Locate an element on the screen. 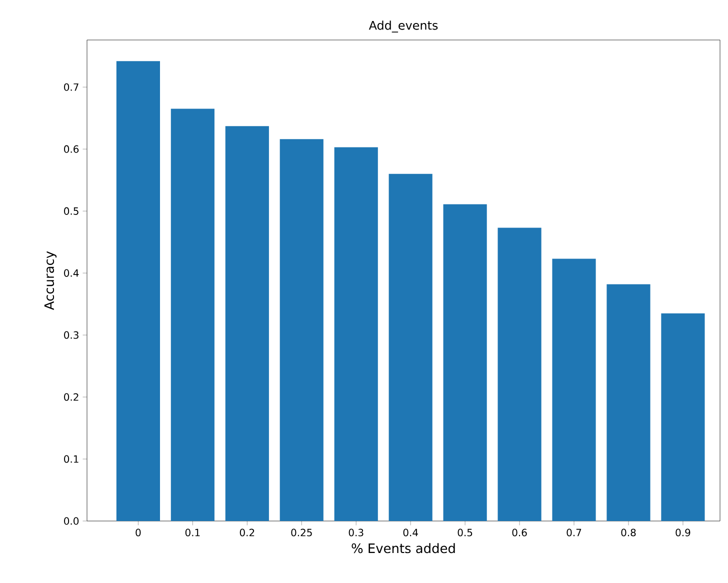 The width and height of the screenshot is (728, 583). x-axis-title: % Events added is located at coordinates (403, 548).